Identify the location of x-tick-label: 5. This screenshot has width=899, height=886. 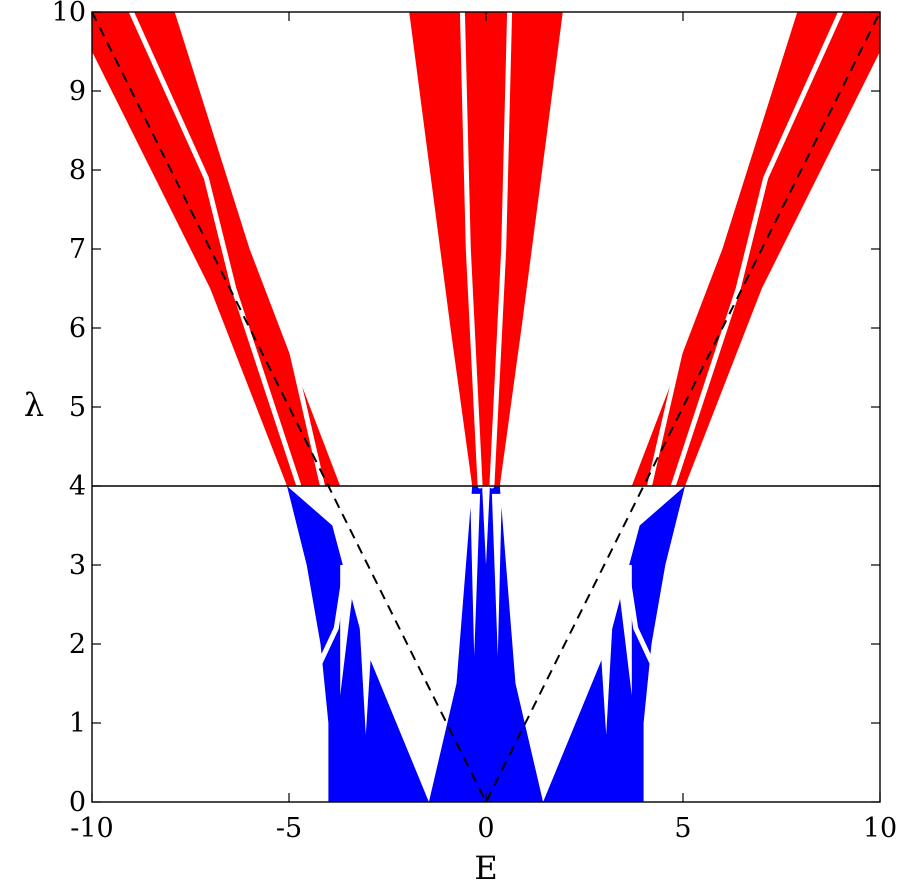
(682, 828).